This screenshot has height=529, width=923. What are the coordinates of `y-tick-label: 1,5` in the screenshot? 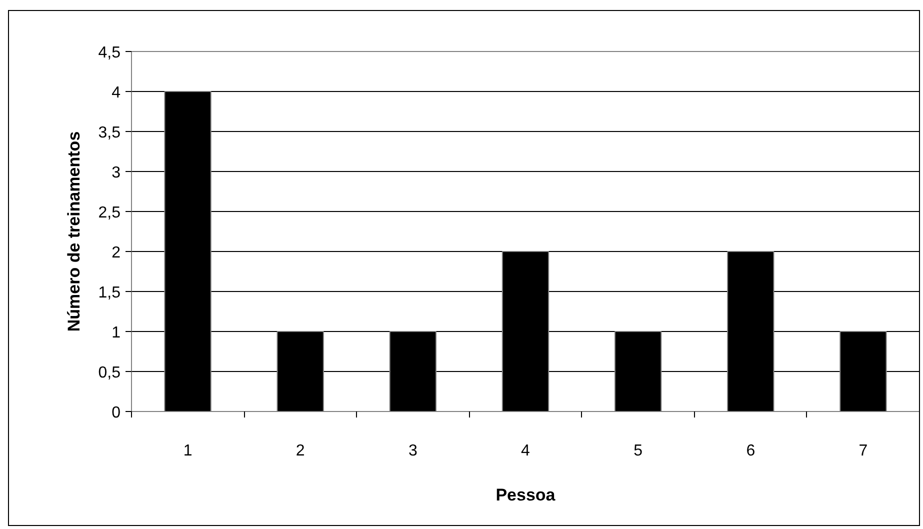 It's located at (109, 293).